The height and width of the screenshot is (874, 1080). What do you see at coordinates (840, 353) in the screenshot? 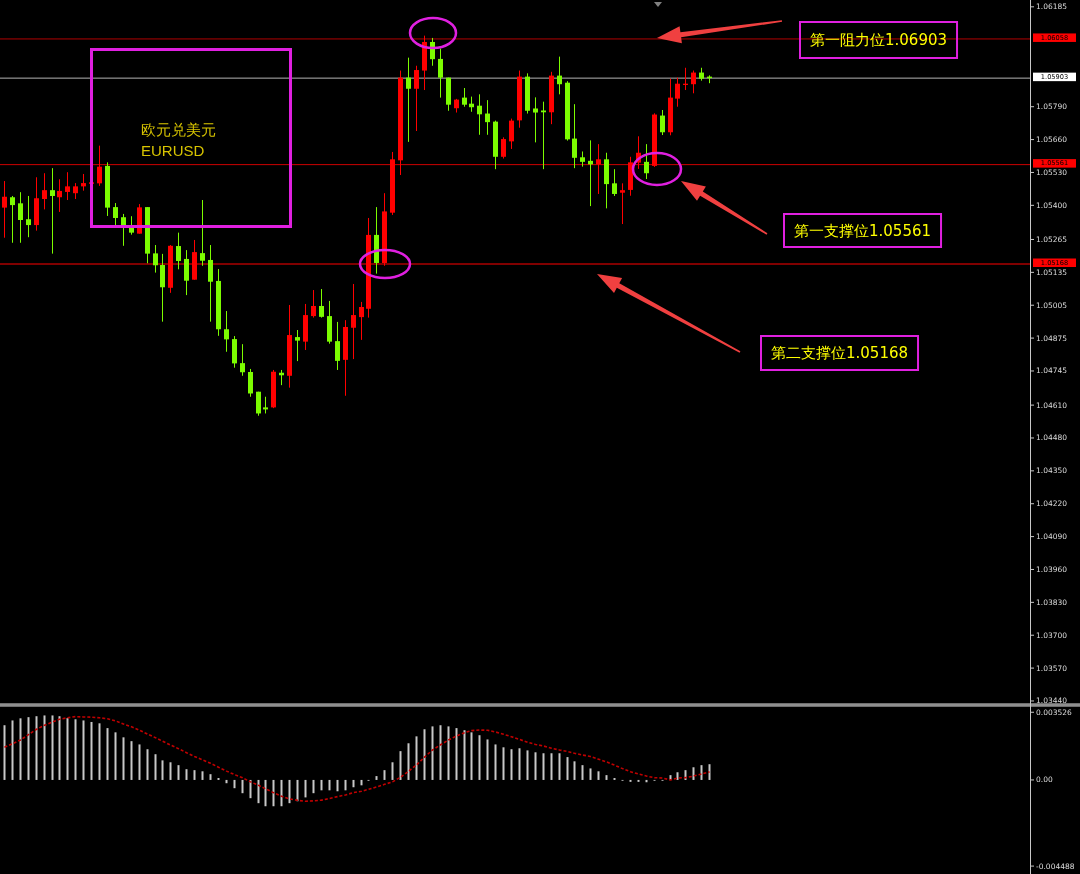
I see `annotation: 第二支撑位1.05168` at bounding box center [840, 353].